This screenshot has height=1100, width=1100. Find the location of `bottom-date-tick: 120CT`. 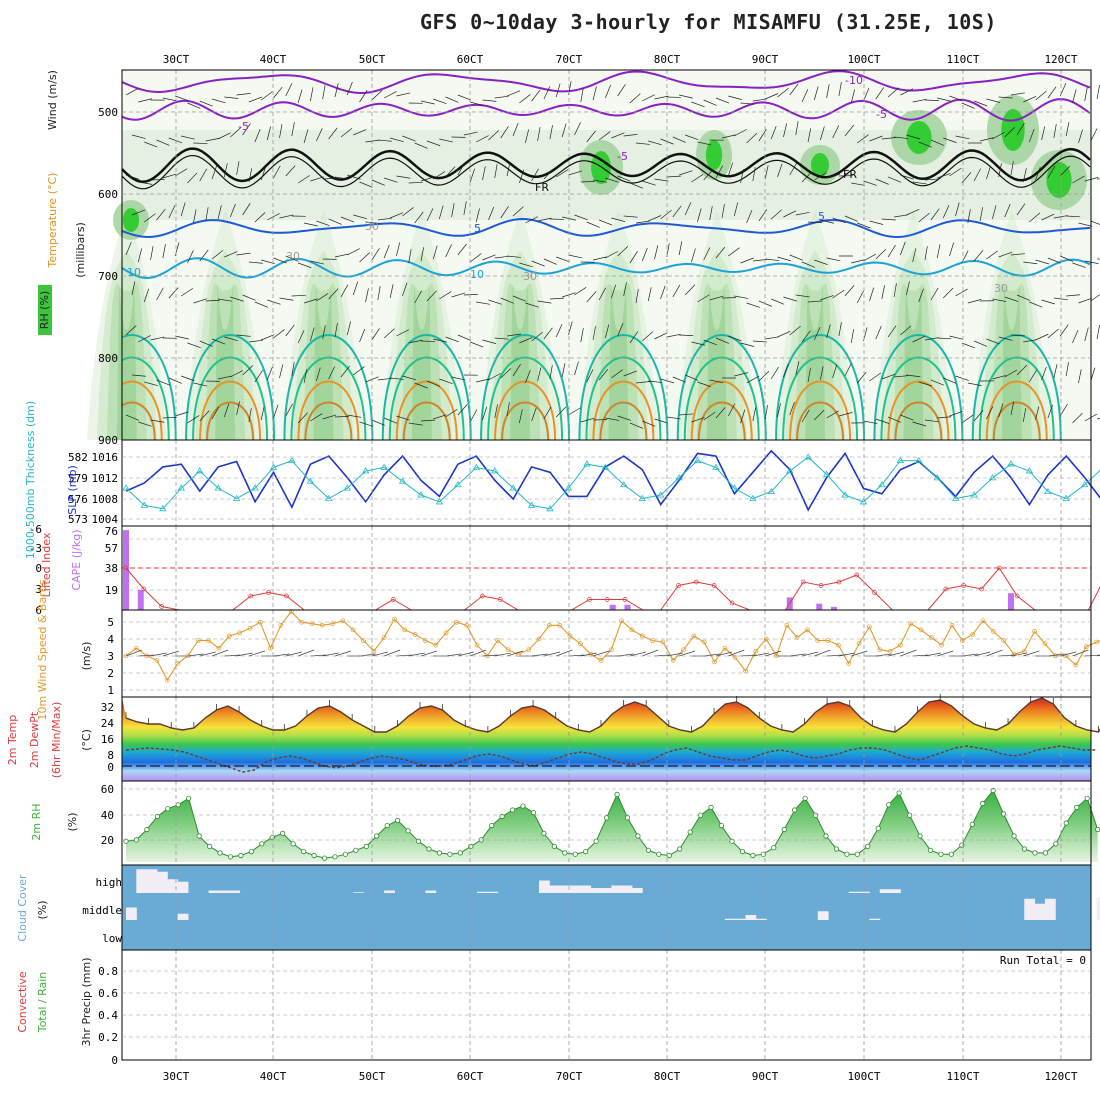

bottom-date-tick: 120CT is located at coordinates (1060, 1076).